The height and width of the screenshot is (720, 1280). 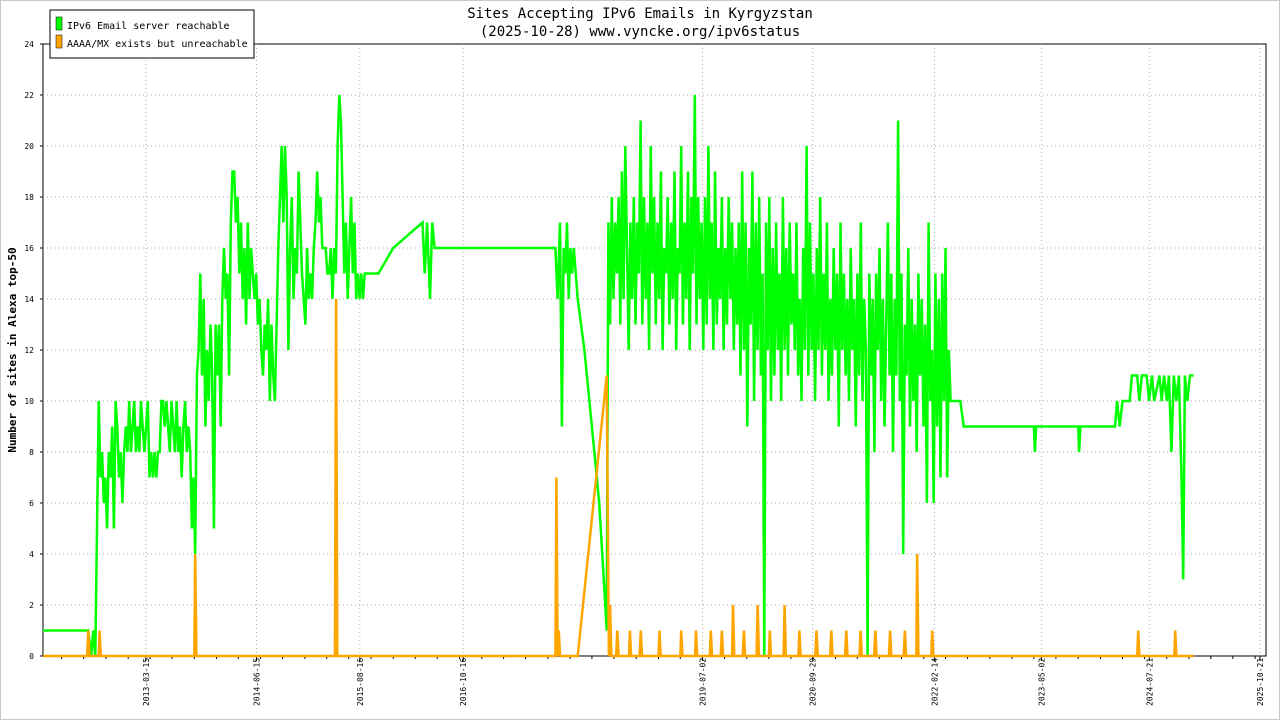 I want to click on y-tick-label: 20, so click(x=29, y=146).